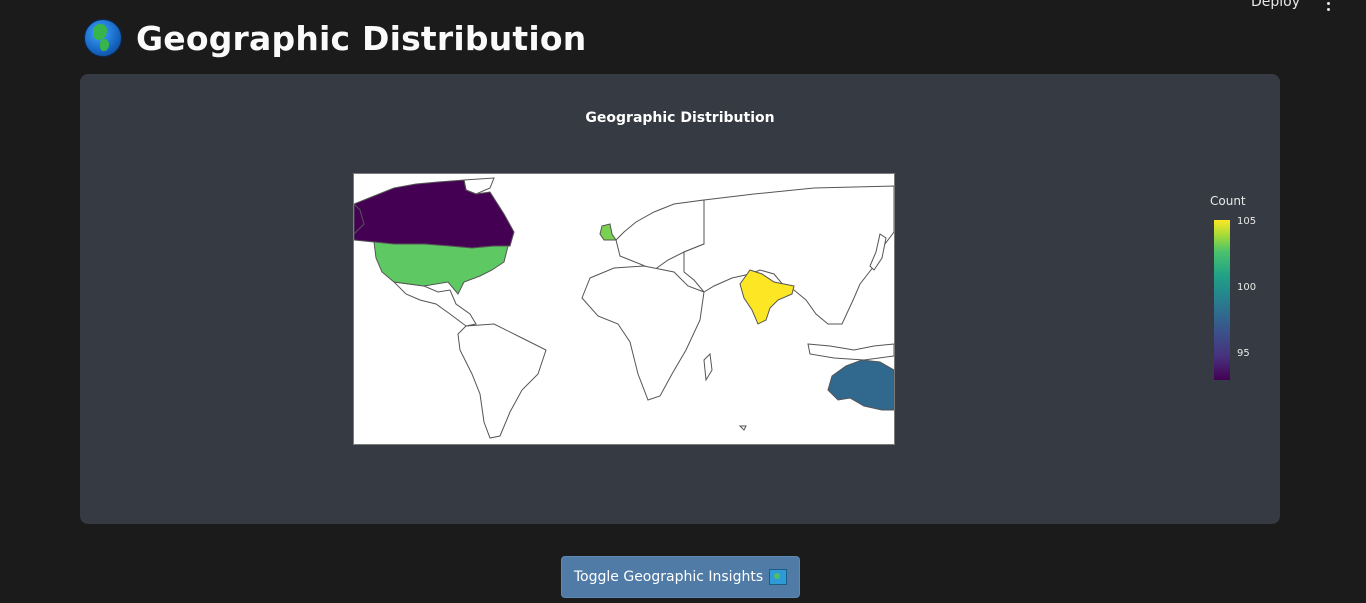 The height and width of the screenshot is (603, 1366). I want to click on page-header: Geographic Distribution, so click(335, 38).